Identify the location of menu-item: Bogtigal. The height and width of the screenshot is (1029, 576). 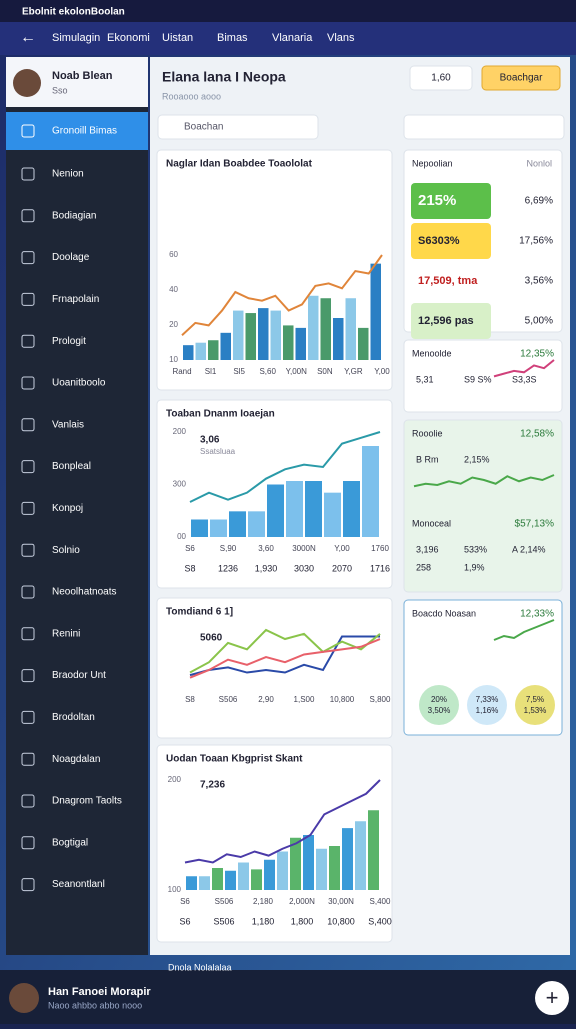
(70, 842).